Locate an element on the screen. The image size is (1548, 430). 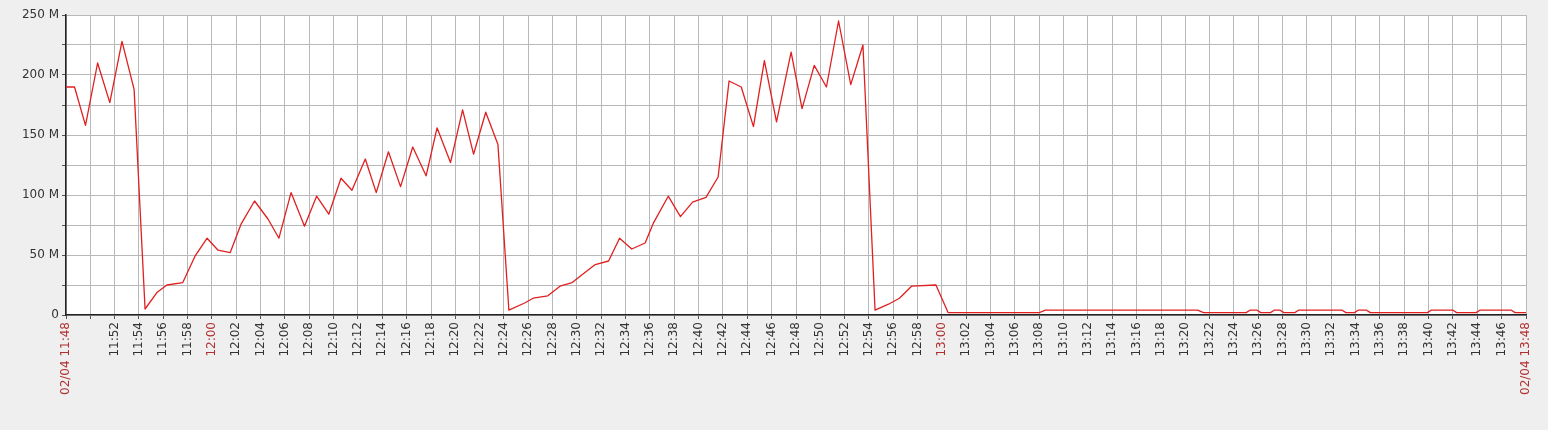
x-tick-label: 12:16 is located at coordinates (405, 339).